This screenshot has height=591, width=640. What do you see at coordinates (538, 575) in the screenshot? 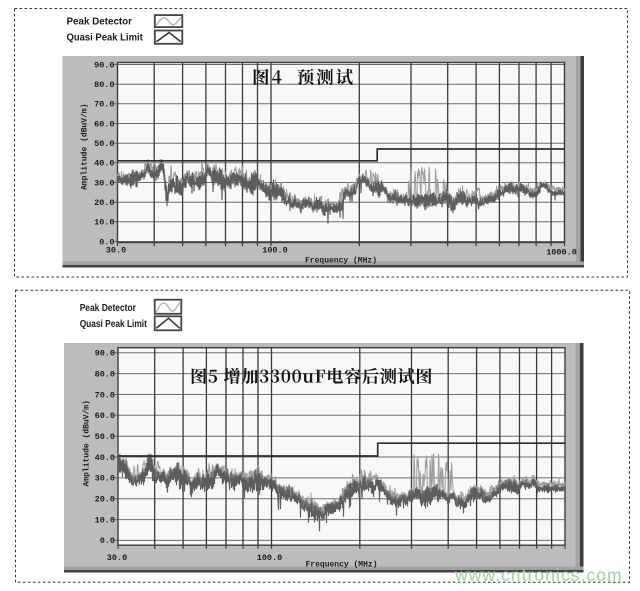
I see `svg-text: www.cntronics.com` at bounding box center [538, 575].